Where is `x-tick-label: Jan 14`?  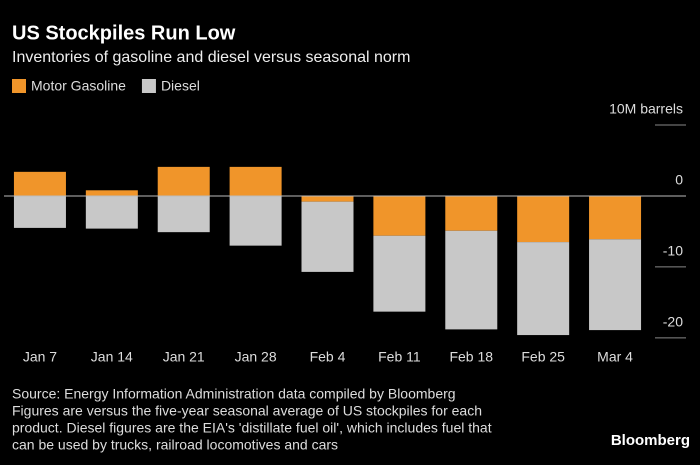
x-tick-label: Jan 14 is located at coordinates (112, 357).